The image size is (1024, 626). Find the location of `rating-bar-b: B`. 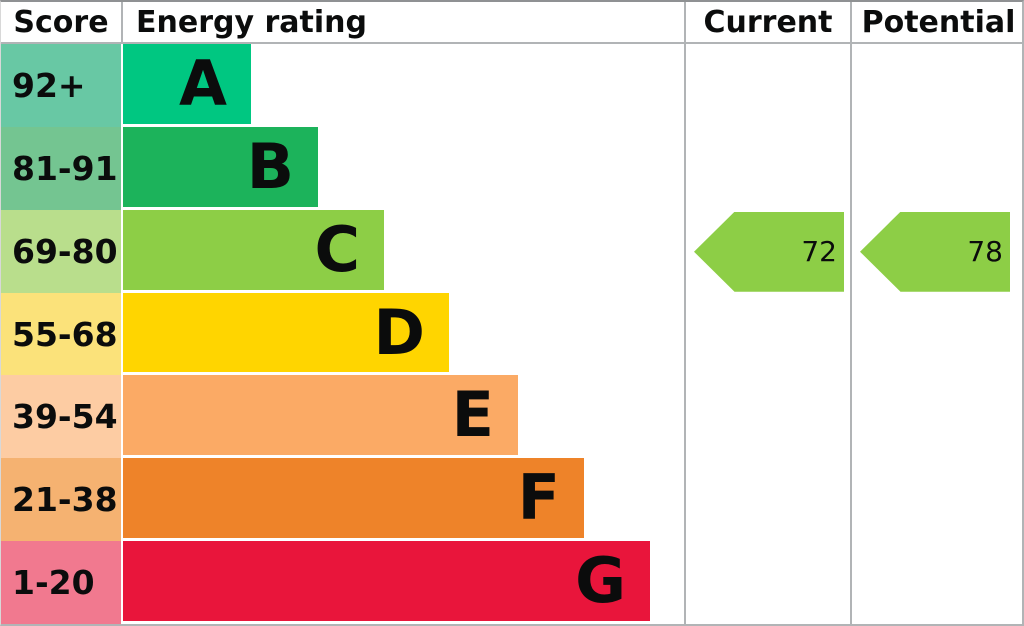

rating-bar-b: B is located at coordinates (220, 166).